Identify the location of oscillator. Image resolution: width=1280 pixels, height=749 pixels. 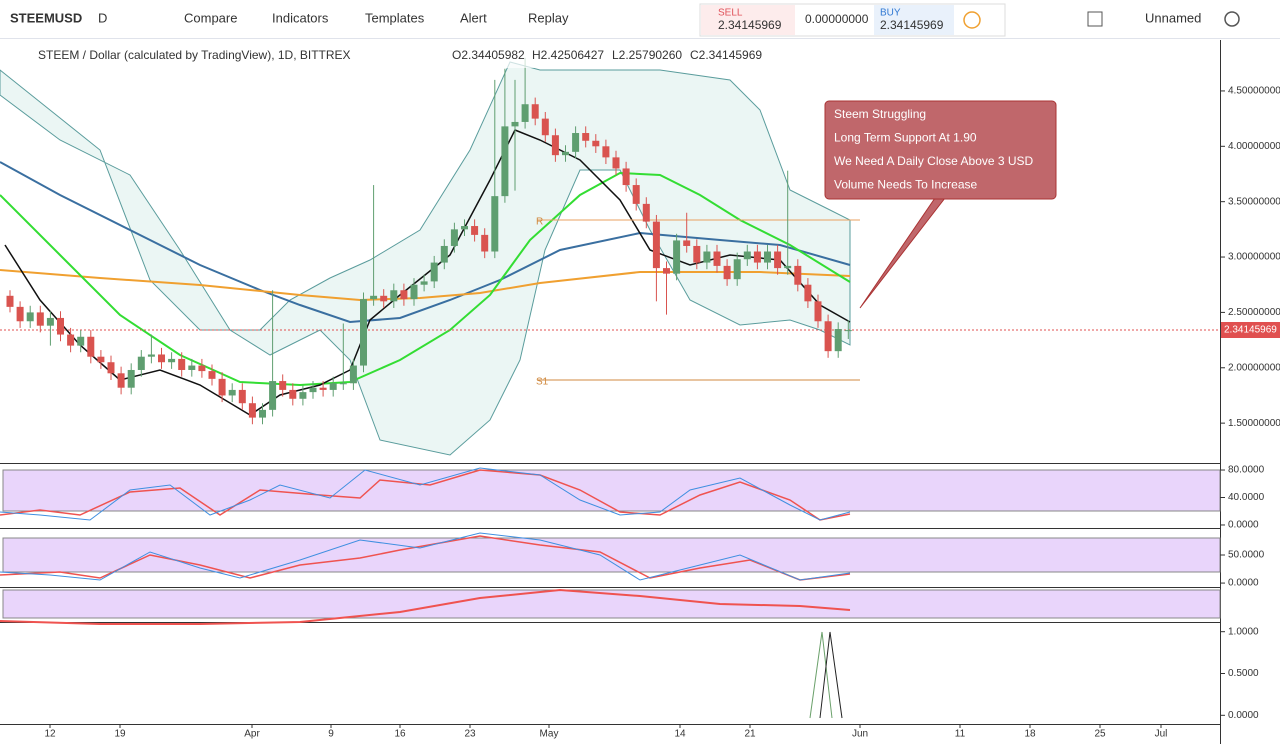
(425, 606).